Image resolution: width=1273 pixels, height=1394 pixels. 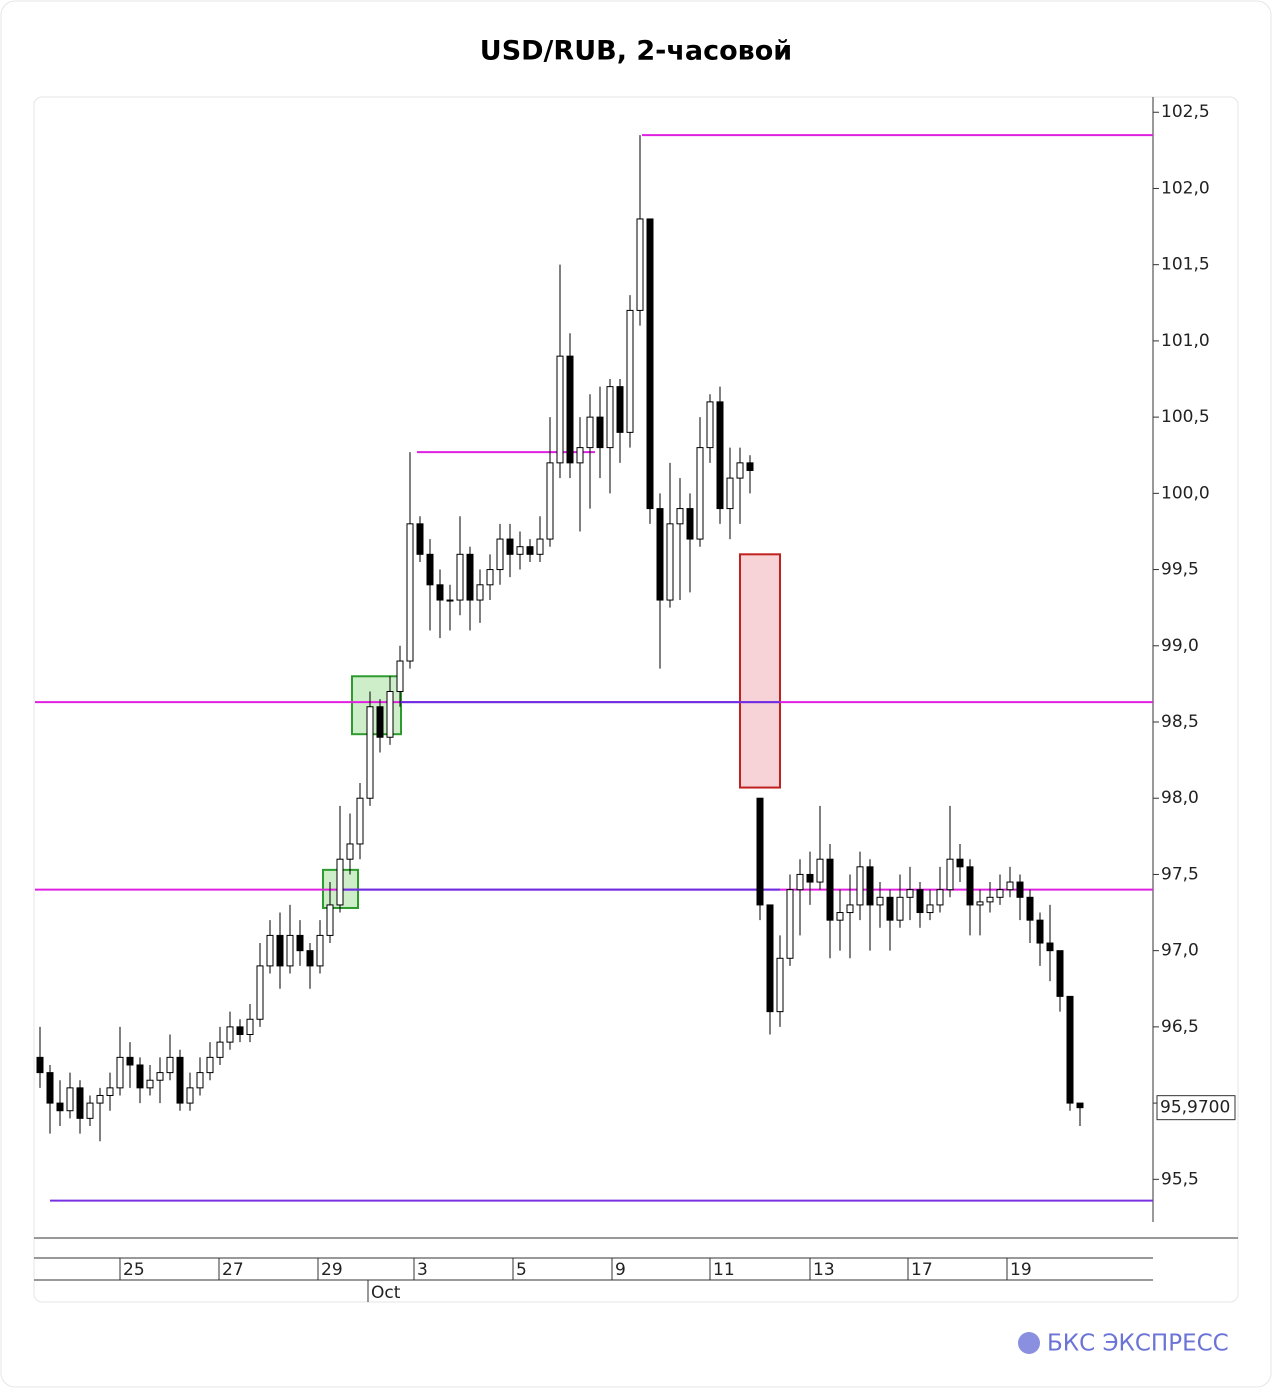 What do you see at coordinates (824, 1270) in the screenshot?
I see `x-tick-label: 13` at bounding box center [824, 1270].